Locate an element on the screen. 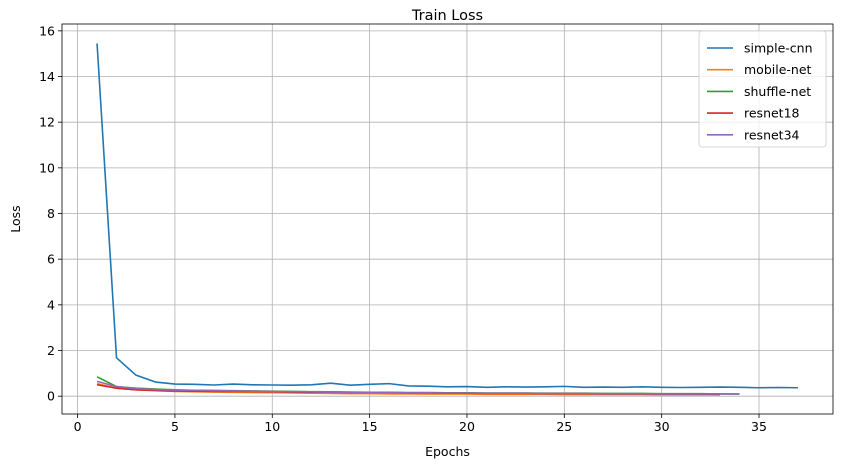 Image resolution: width=842 pixels, height=473 pixels. x-tick-label: 25 is located at coordinates (564, 426).